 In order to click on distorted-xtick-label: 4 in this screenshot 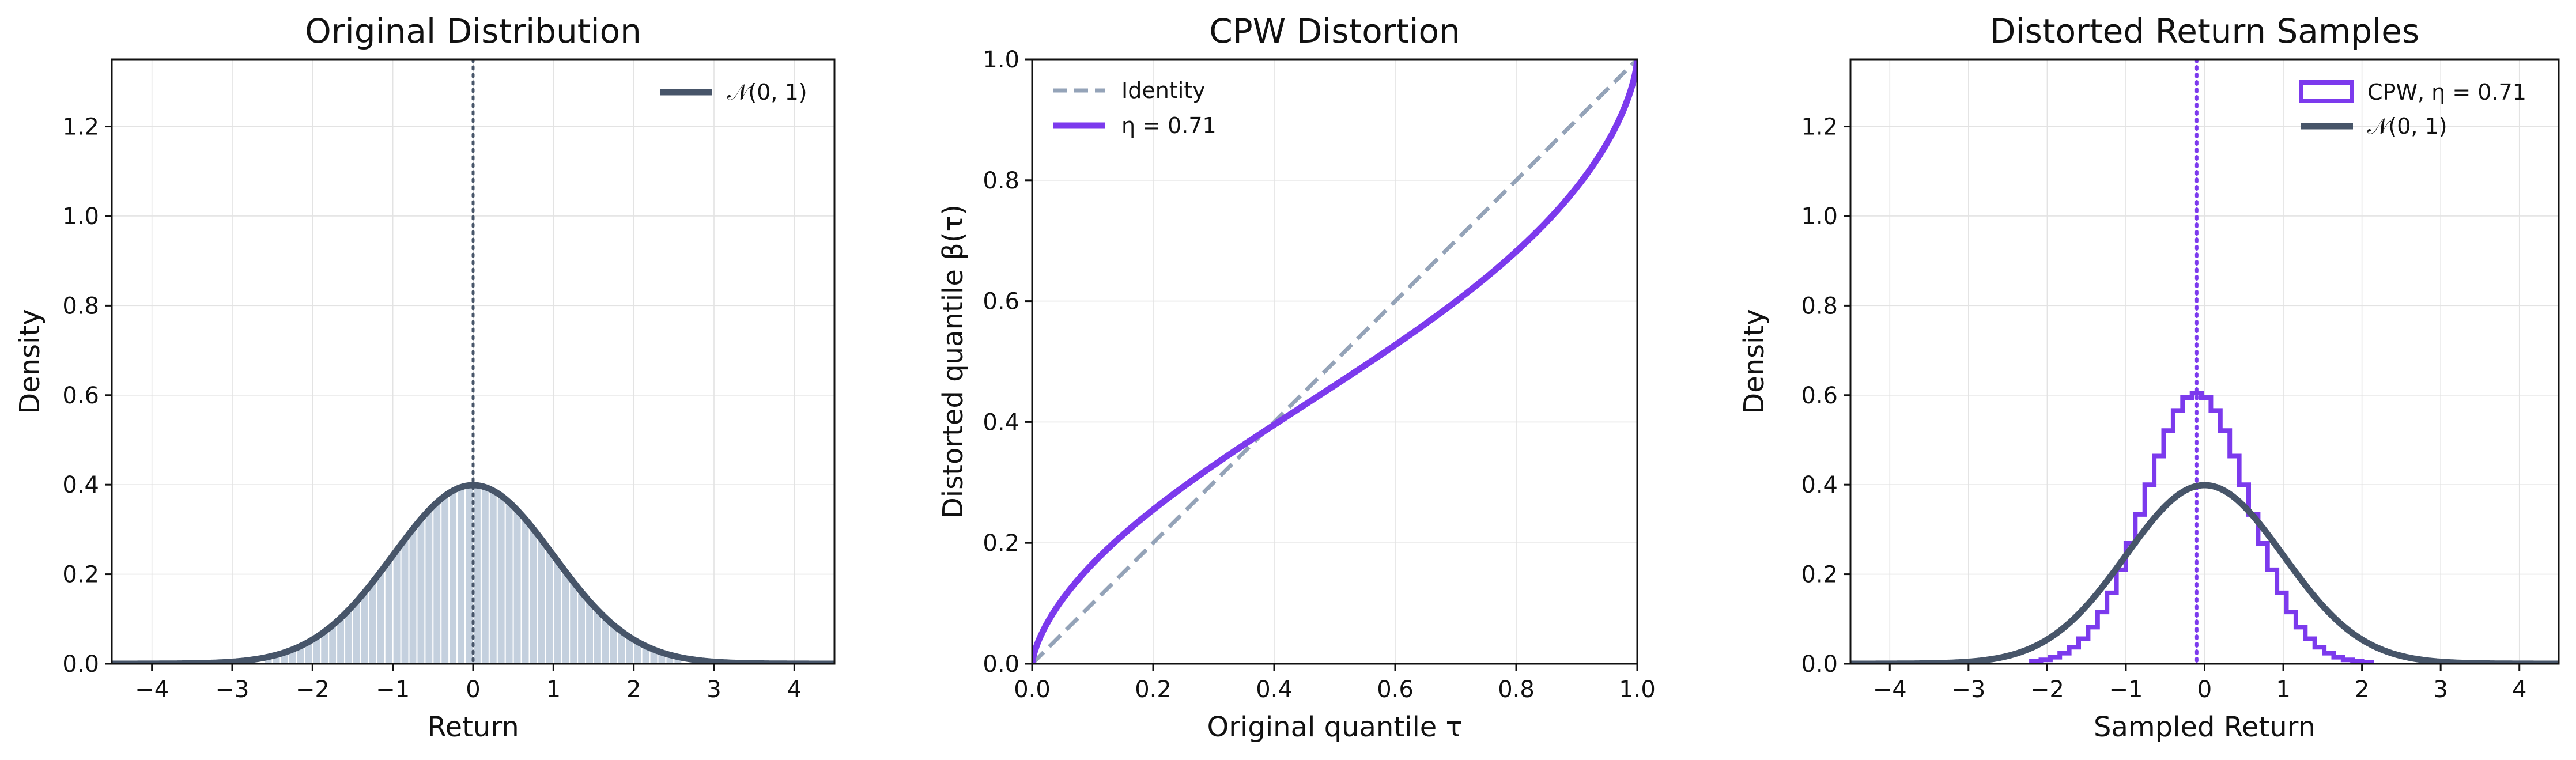, I will do `click(2519, 689)`.